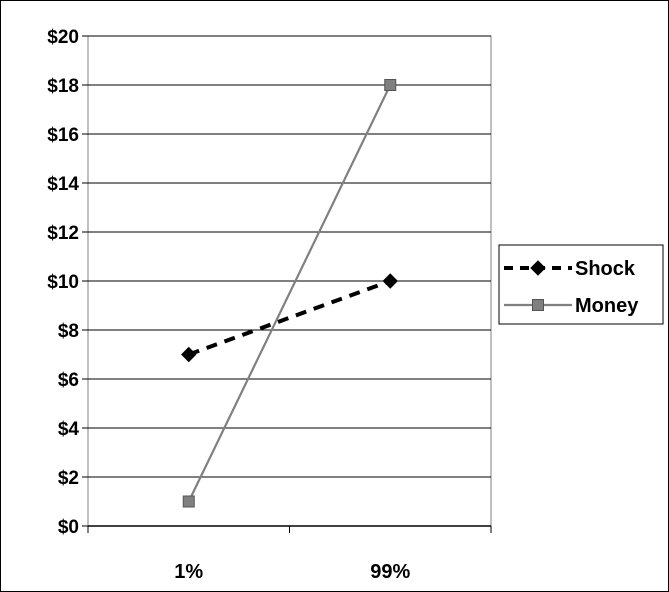  Describe the element at coordinates (63, 184) in the screenshot. I see `y-tick-label: $14` at that location.